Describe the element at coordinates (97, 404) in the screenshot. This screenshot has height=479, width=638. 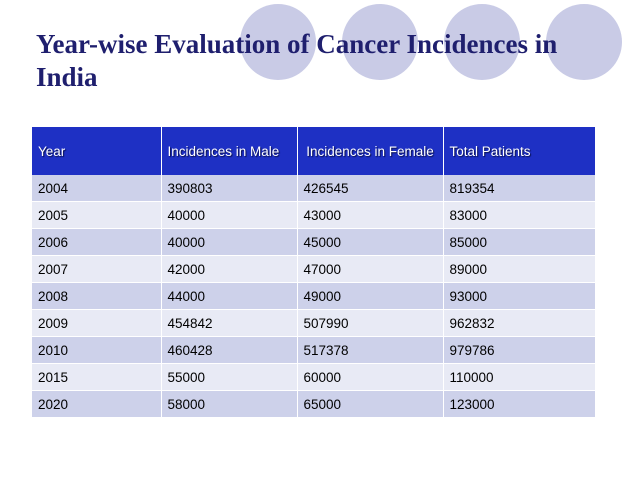
I see `cell-year: 2020` at that location.